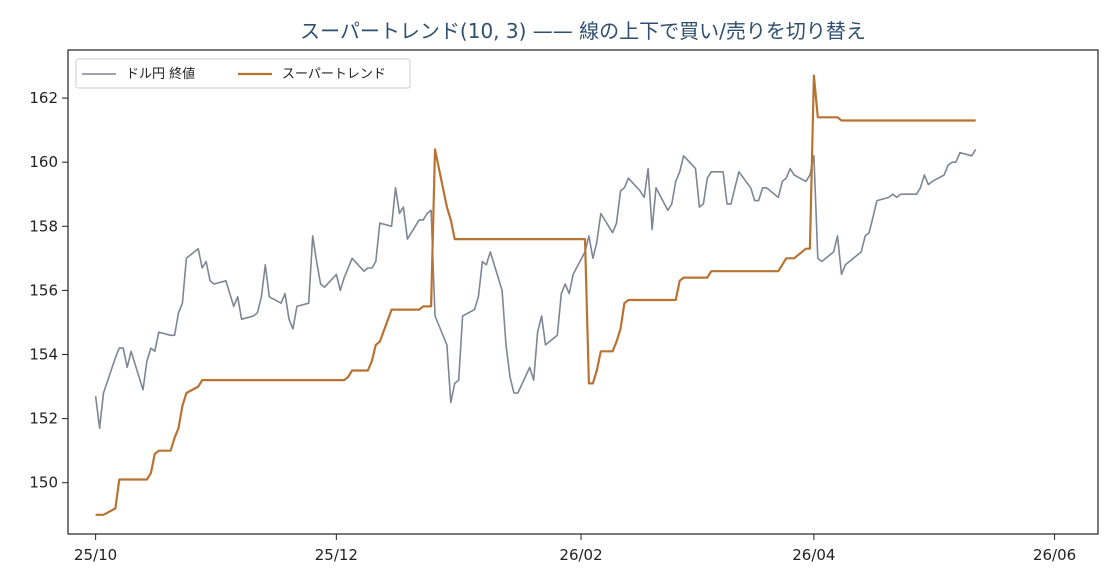  Describe the element at coordinates (336, 555) in the screenshot. I see `x-tick-label: 25/12` at that location.